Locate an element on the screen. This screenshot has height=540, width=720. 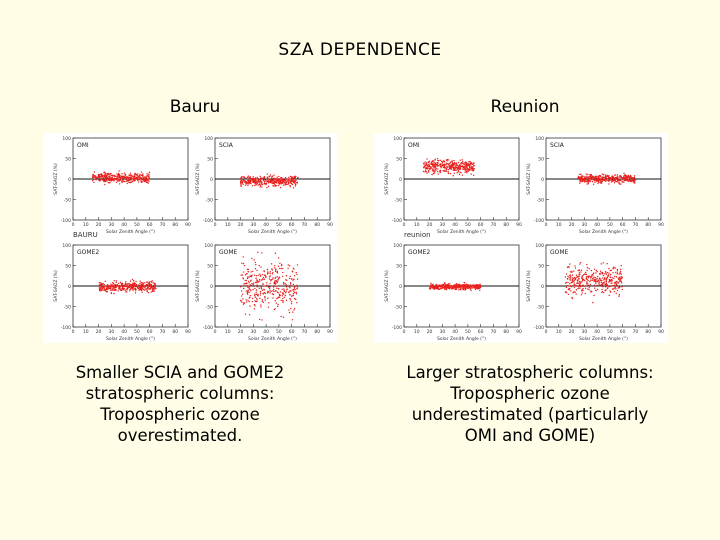
bauru-caption-line-2: stratospheric columns: is located at coordinates (180, 393).